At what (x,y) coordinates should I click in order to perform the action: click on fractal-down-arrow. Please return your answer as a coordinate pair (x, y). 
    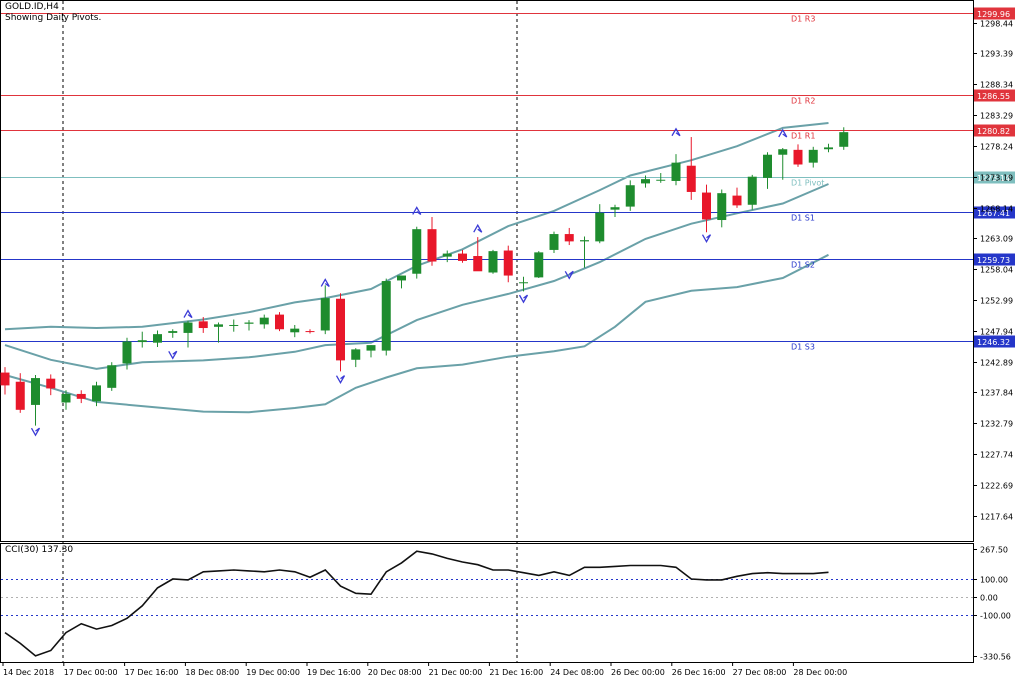
    Looking at the image, I should click on (569, 275).